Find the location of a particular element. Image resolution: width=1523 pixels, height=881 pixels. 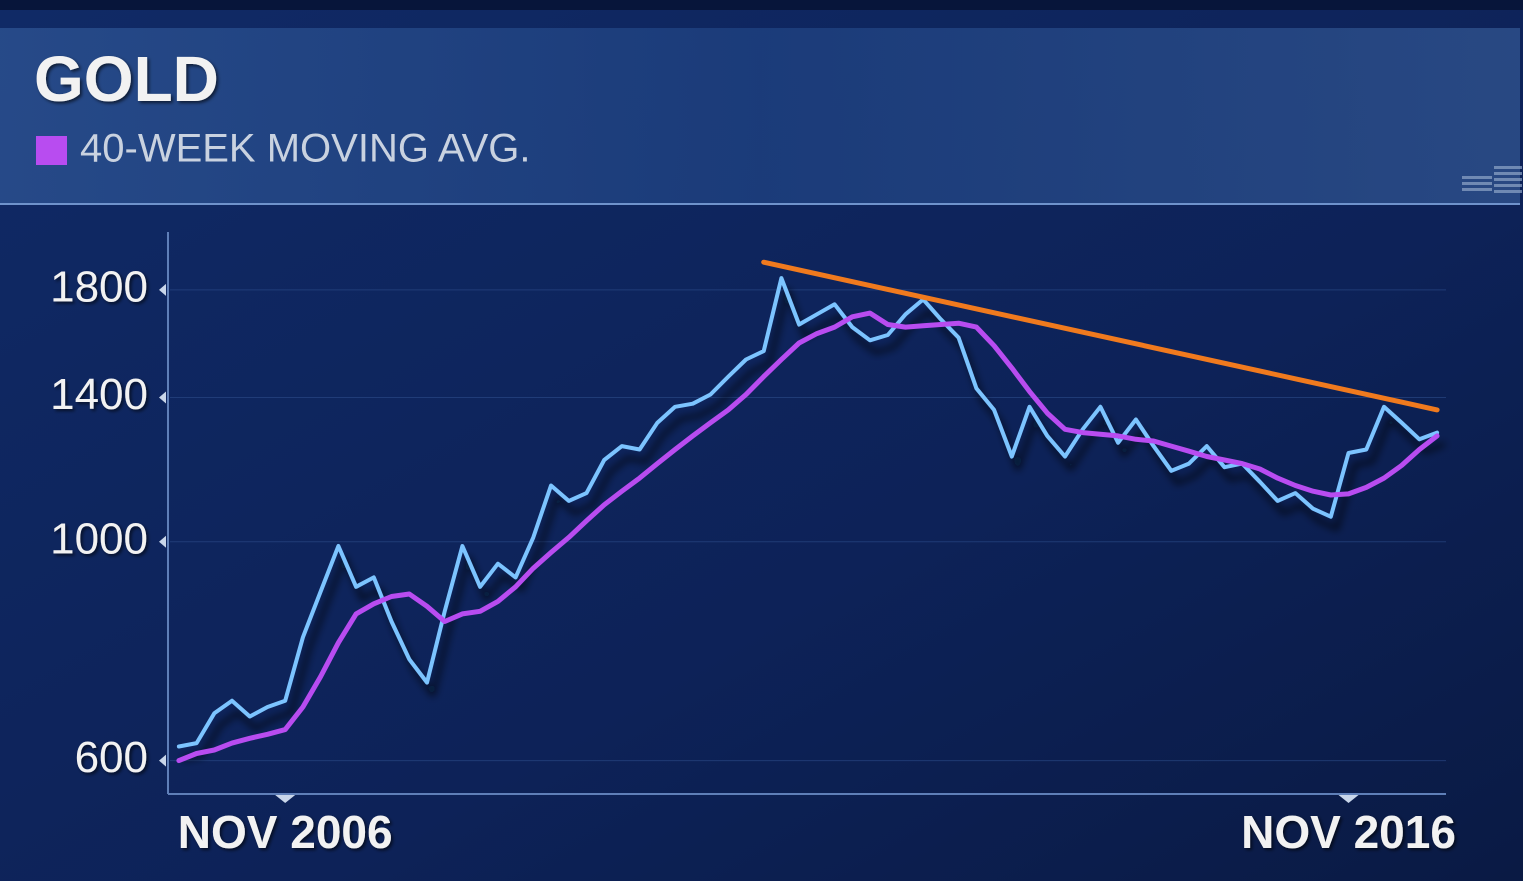

y-tick-label: 1800 is located at coordinates (99, 286).